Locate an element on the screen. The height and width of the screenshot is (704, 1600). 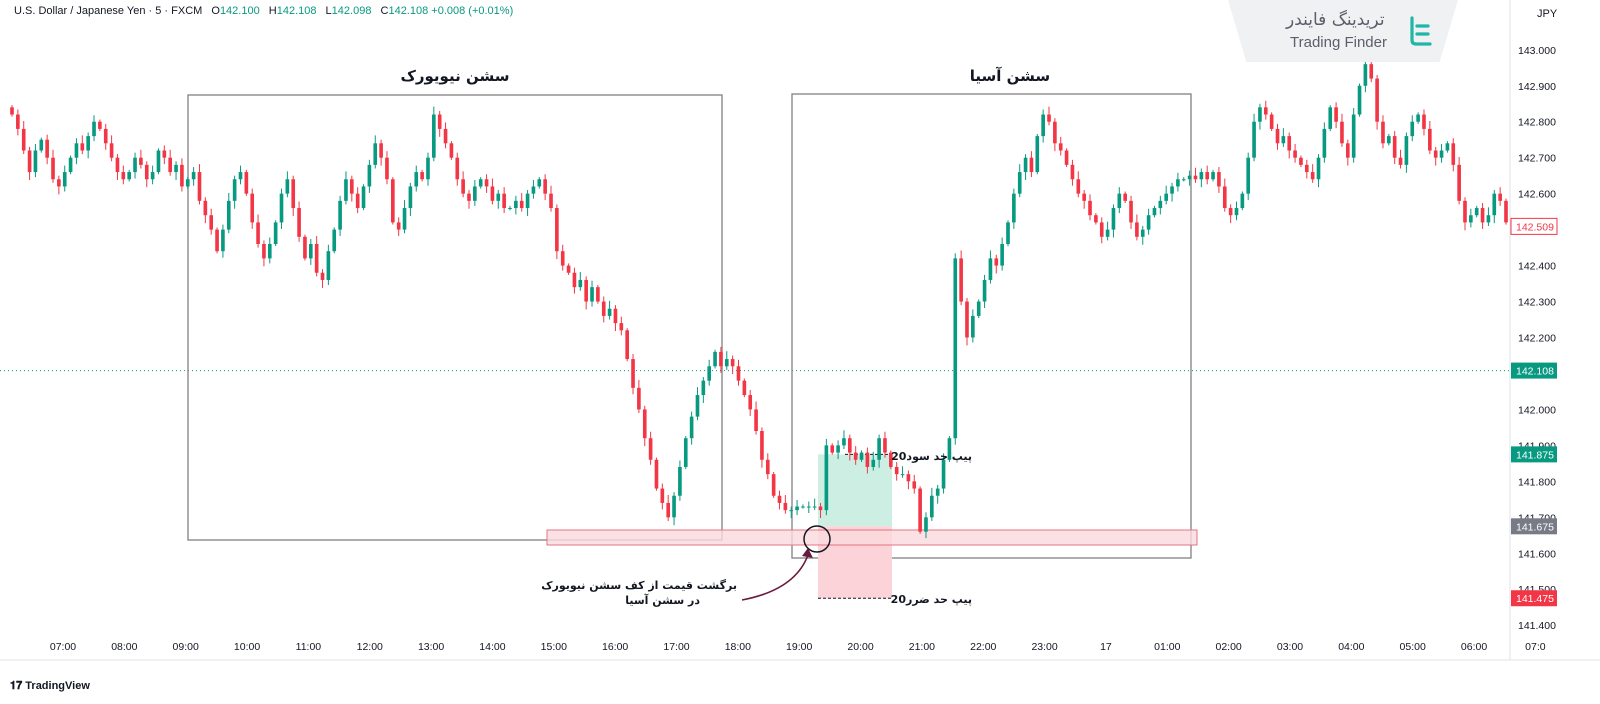
ny-session-label: سشن نیویورک is located at coordinates (455, 76).